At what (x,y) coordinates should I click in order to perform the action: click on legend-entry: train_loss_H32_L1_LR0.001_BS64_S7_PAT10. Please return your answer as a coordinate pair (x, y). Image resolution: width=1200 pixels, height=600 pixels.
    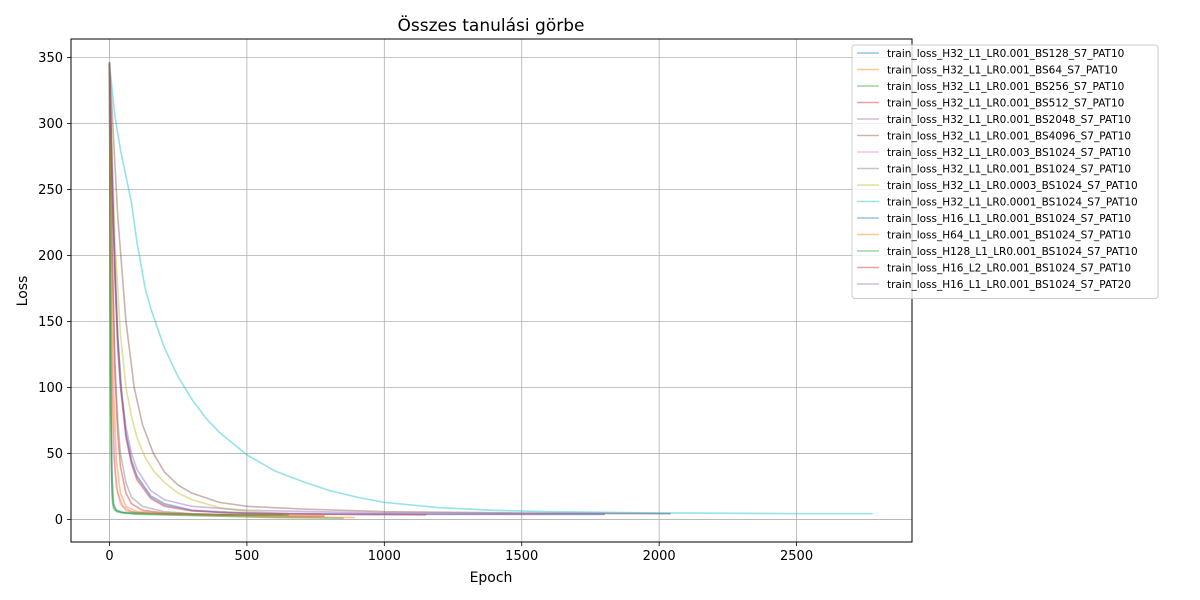
    Looking at the image, I should click on (1002, 70).